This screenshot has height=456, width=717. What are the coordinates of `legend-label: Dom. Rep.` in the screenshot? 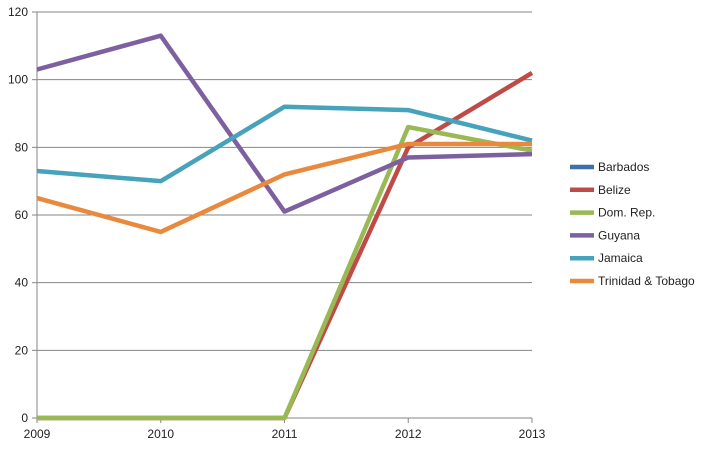 It's located at (626, 213).